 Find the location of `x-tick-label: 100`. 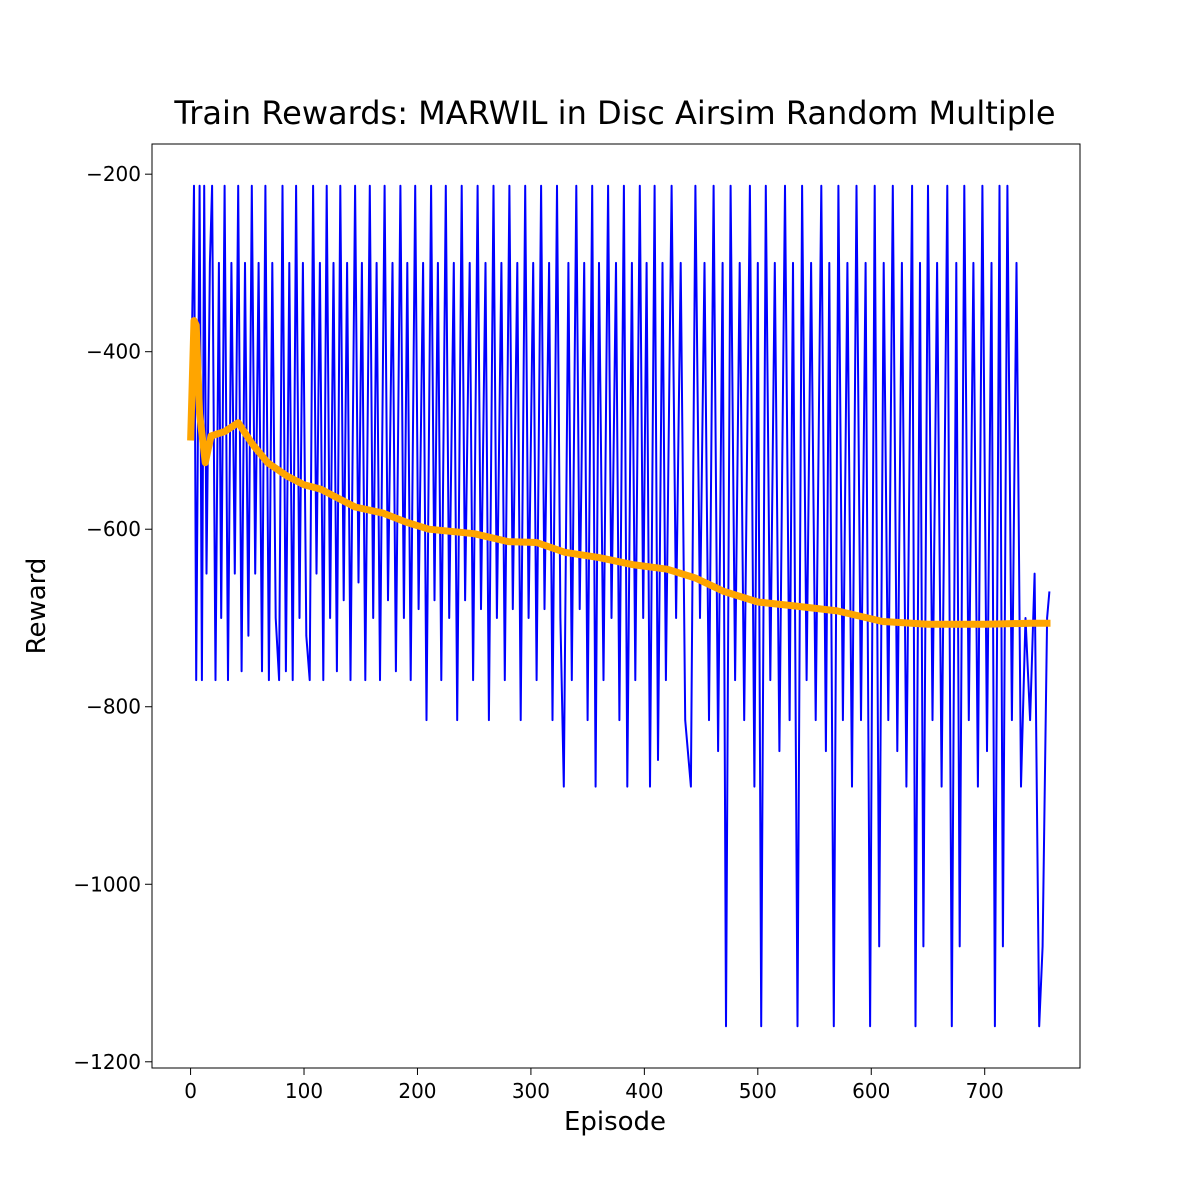

x-tick-label: 100 is located at coordinates (304, 1091).